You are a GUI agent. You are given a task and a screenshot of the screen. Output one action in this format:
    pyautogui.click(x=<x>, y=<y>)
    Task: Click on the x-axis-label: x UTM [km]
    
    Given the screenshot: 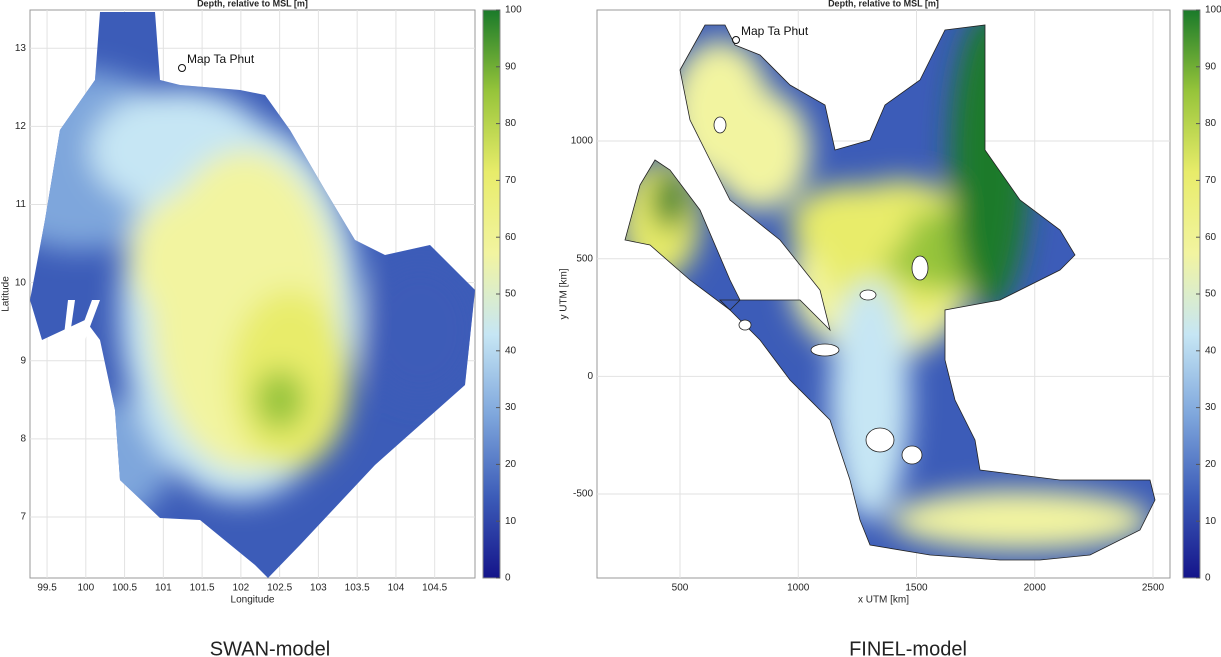 What is the action you would take?
    pyautogui.click(x=883, y=600)
    